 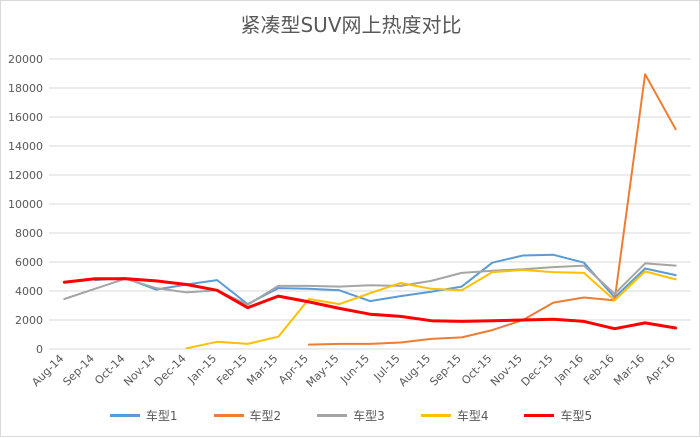 What do you see at coordinates (660, 369) in the screenshot?
I see `x-tick-label: Apr-16` at bounding box center [660, 369].